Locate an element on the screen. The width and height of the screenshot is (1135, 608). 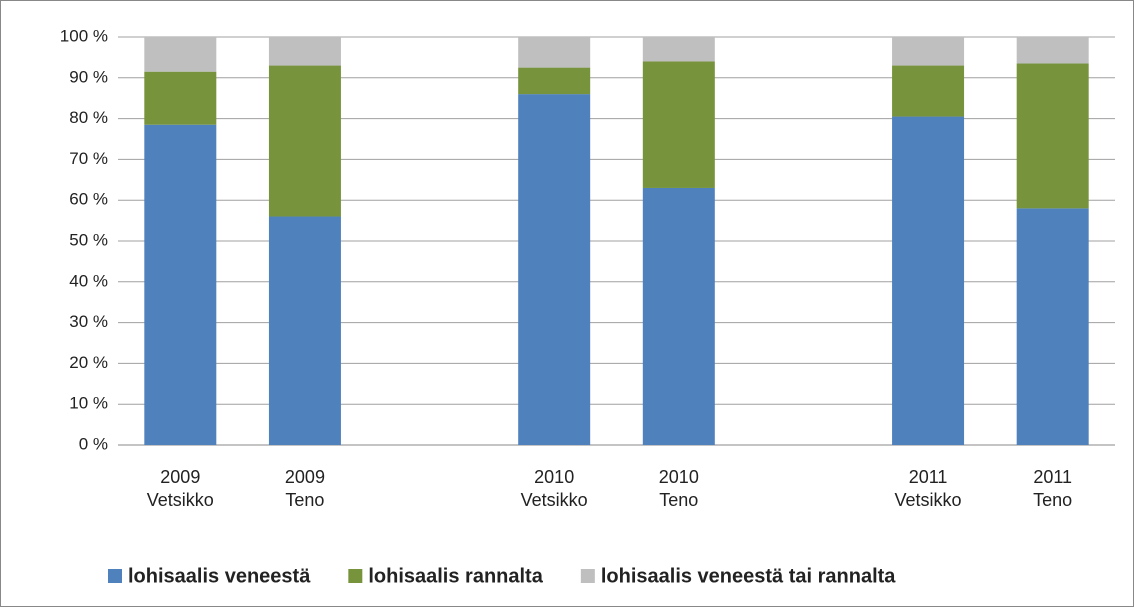
y-tick-label: 80 % is located at coordinates (88, 117).